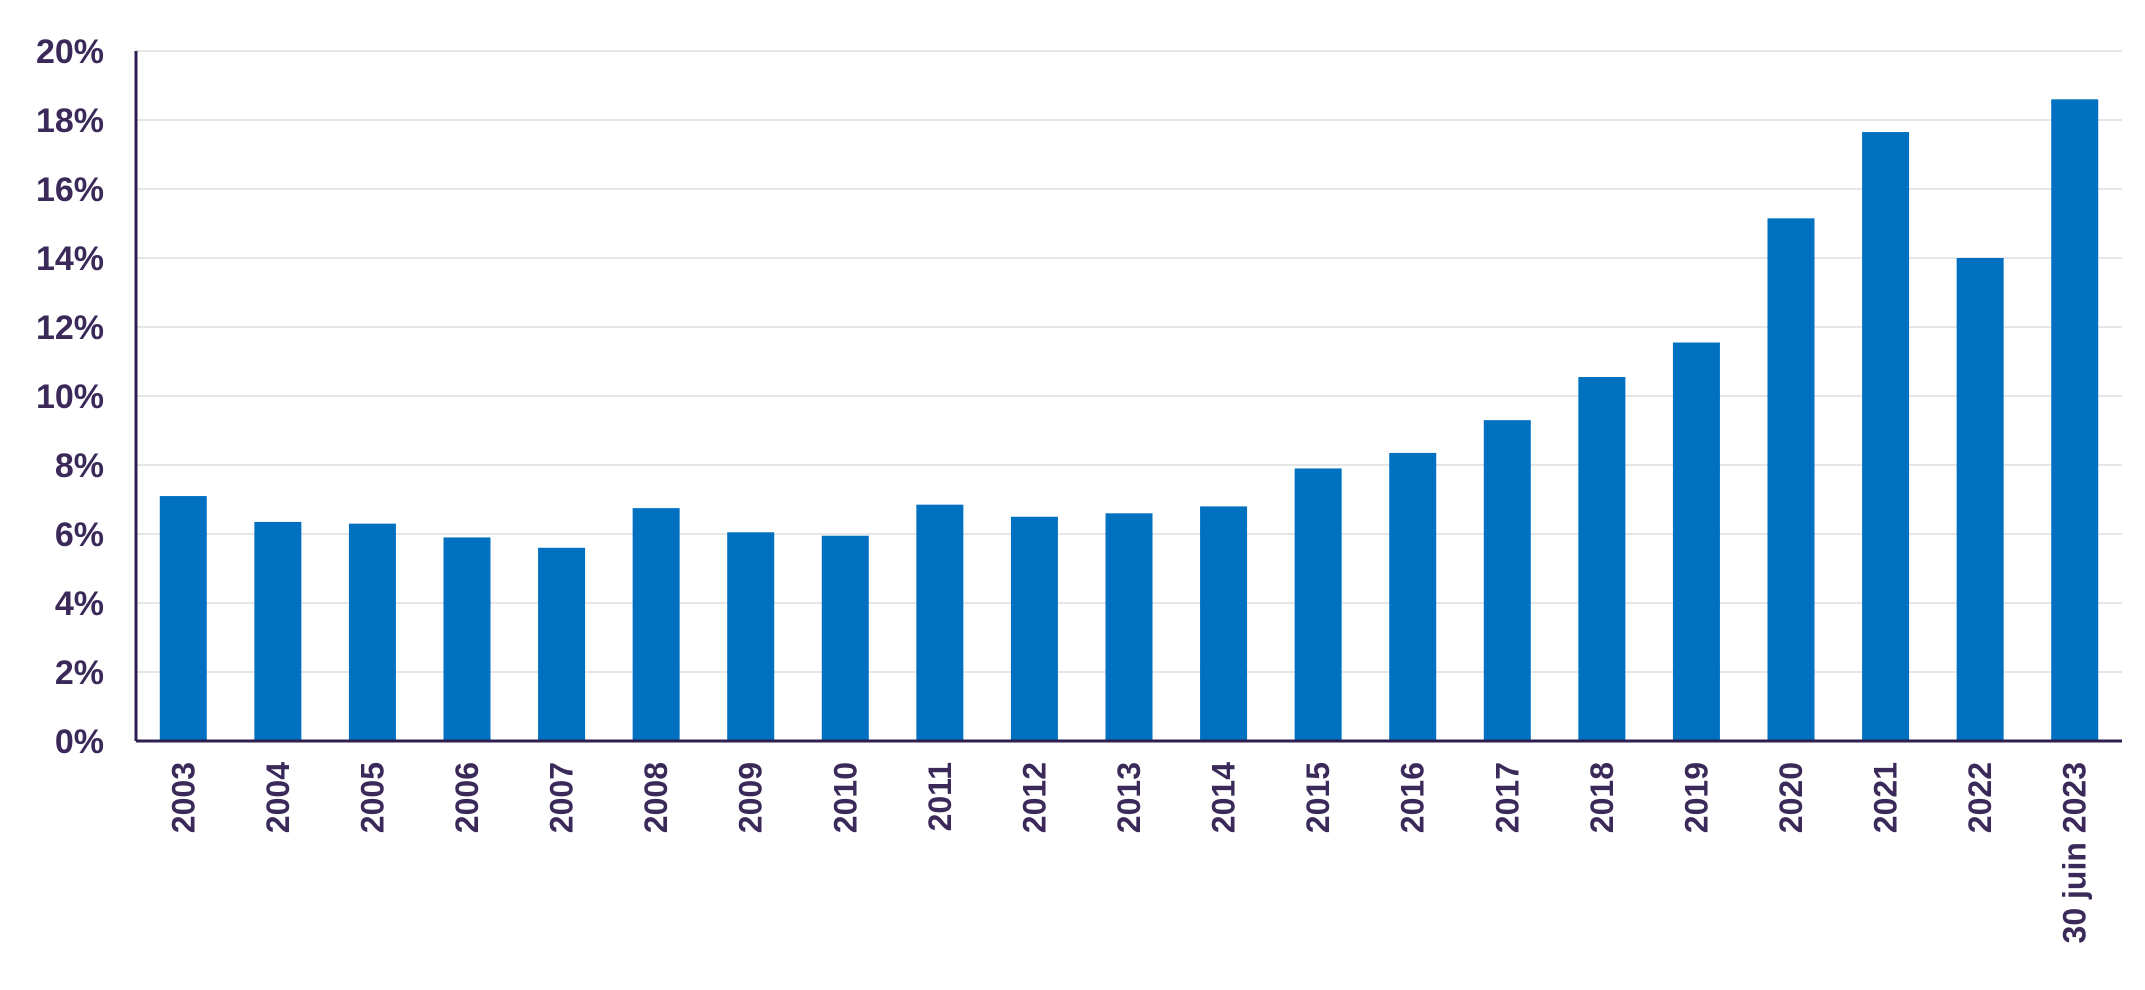  I want to click on y-tick-label: 10%, so click(70, 397).